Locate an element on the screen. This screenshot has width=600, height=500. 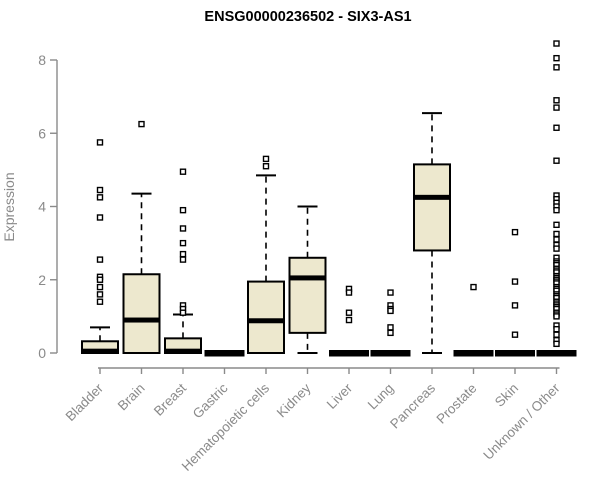
boxplot-pancreas is located at coordinates (432, 233).